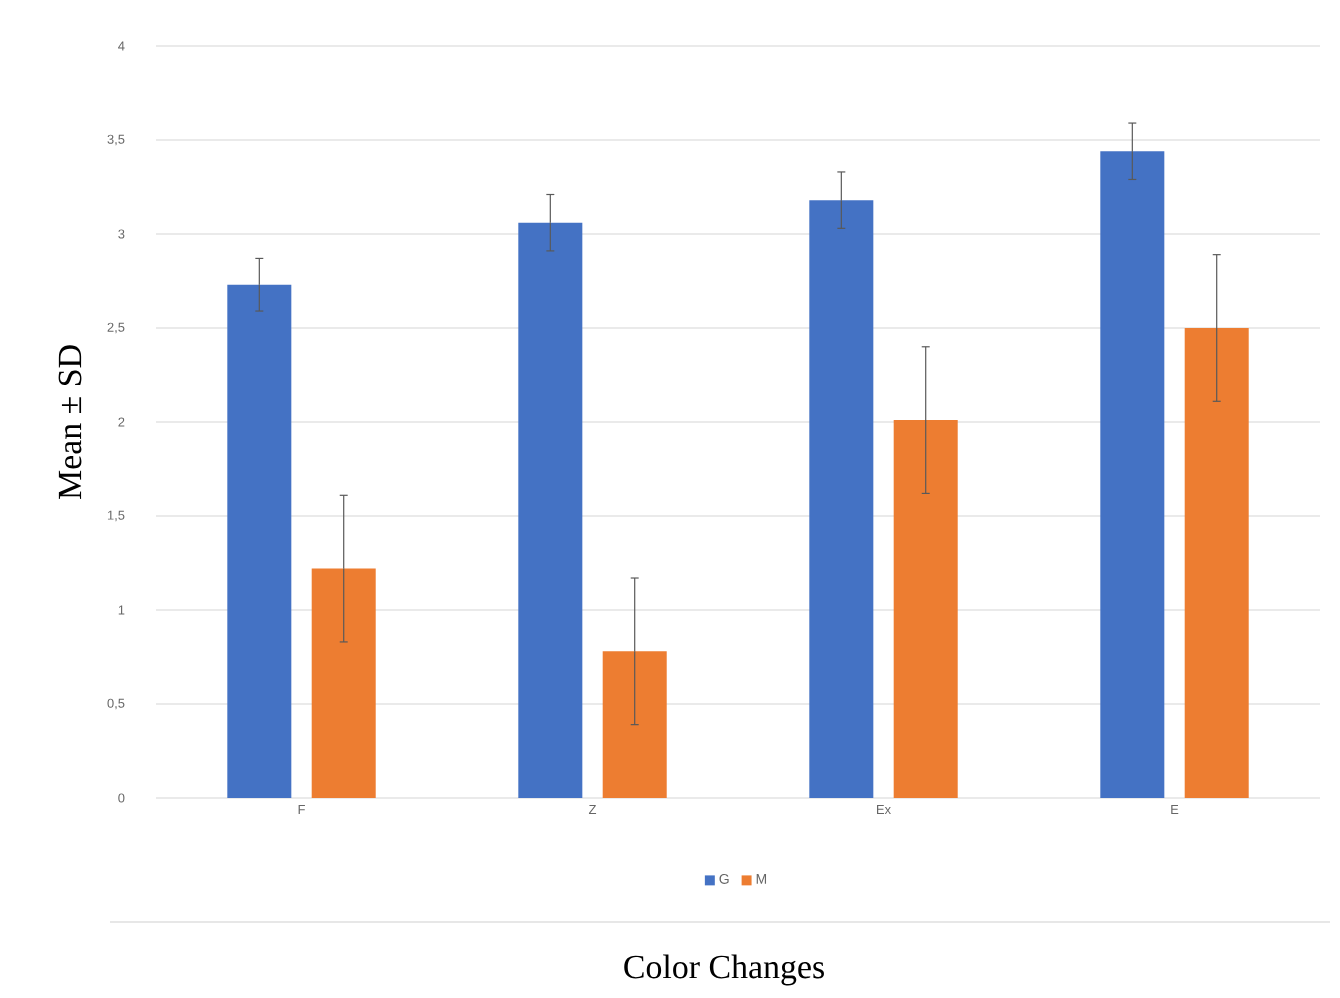  What do you see at coordinates (70, 422) in the screenshot?
I see `y-axis-title: Mean ± SD` at bounding box center [70, 422].